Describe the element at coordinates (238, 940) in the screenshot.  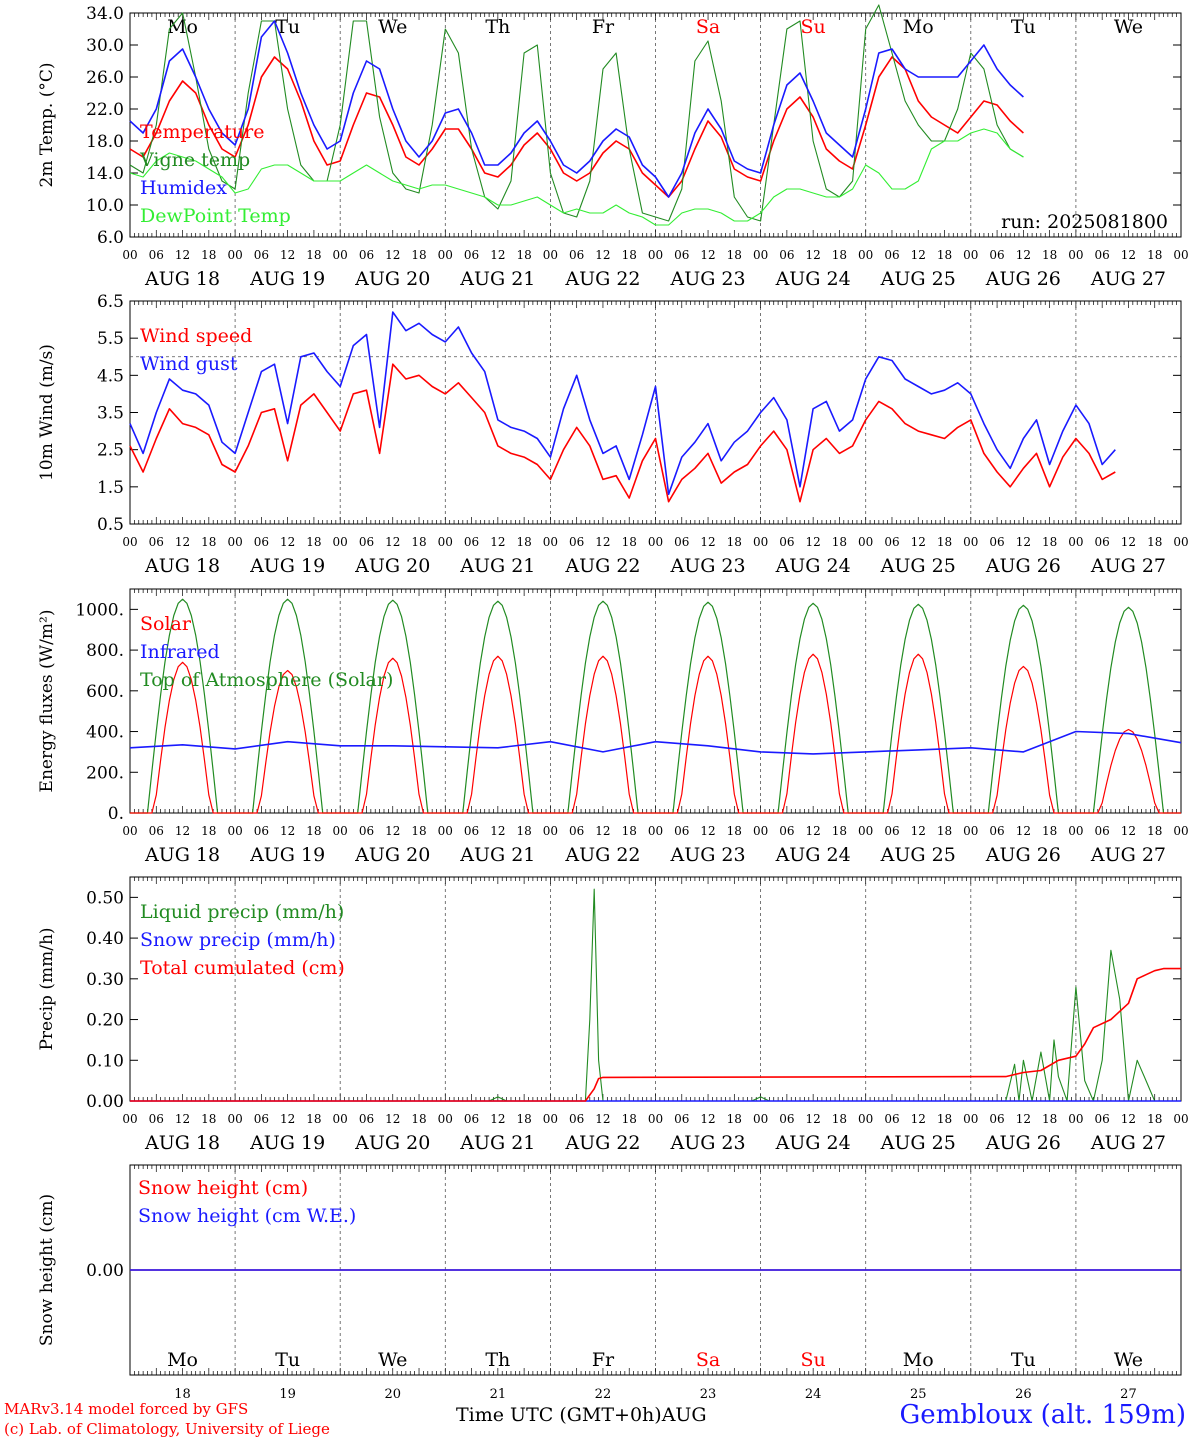
I see `legend-item: Snow precip (mm/h)` at that location.